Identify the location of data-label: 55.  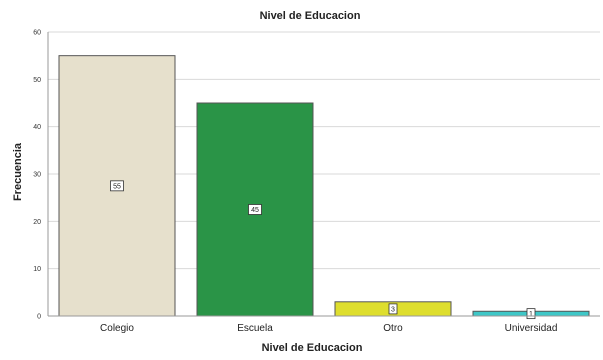
(117, 186).